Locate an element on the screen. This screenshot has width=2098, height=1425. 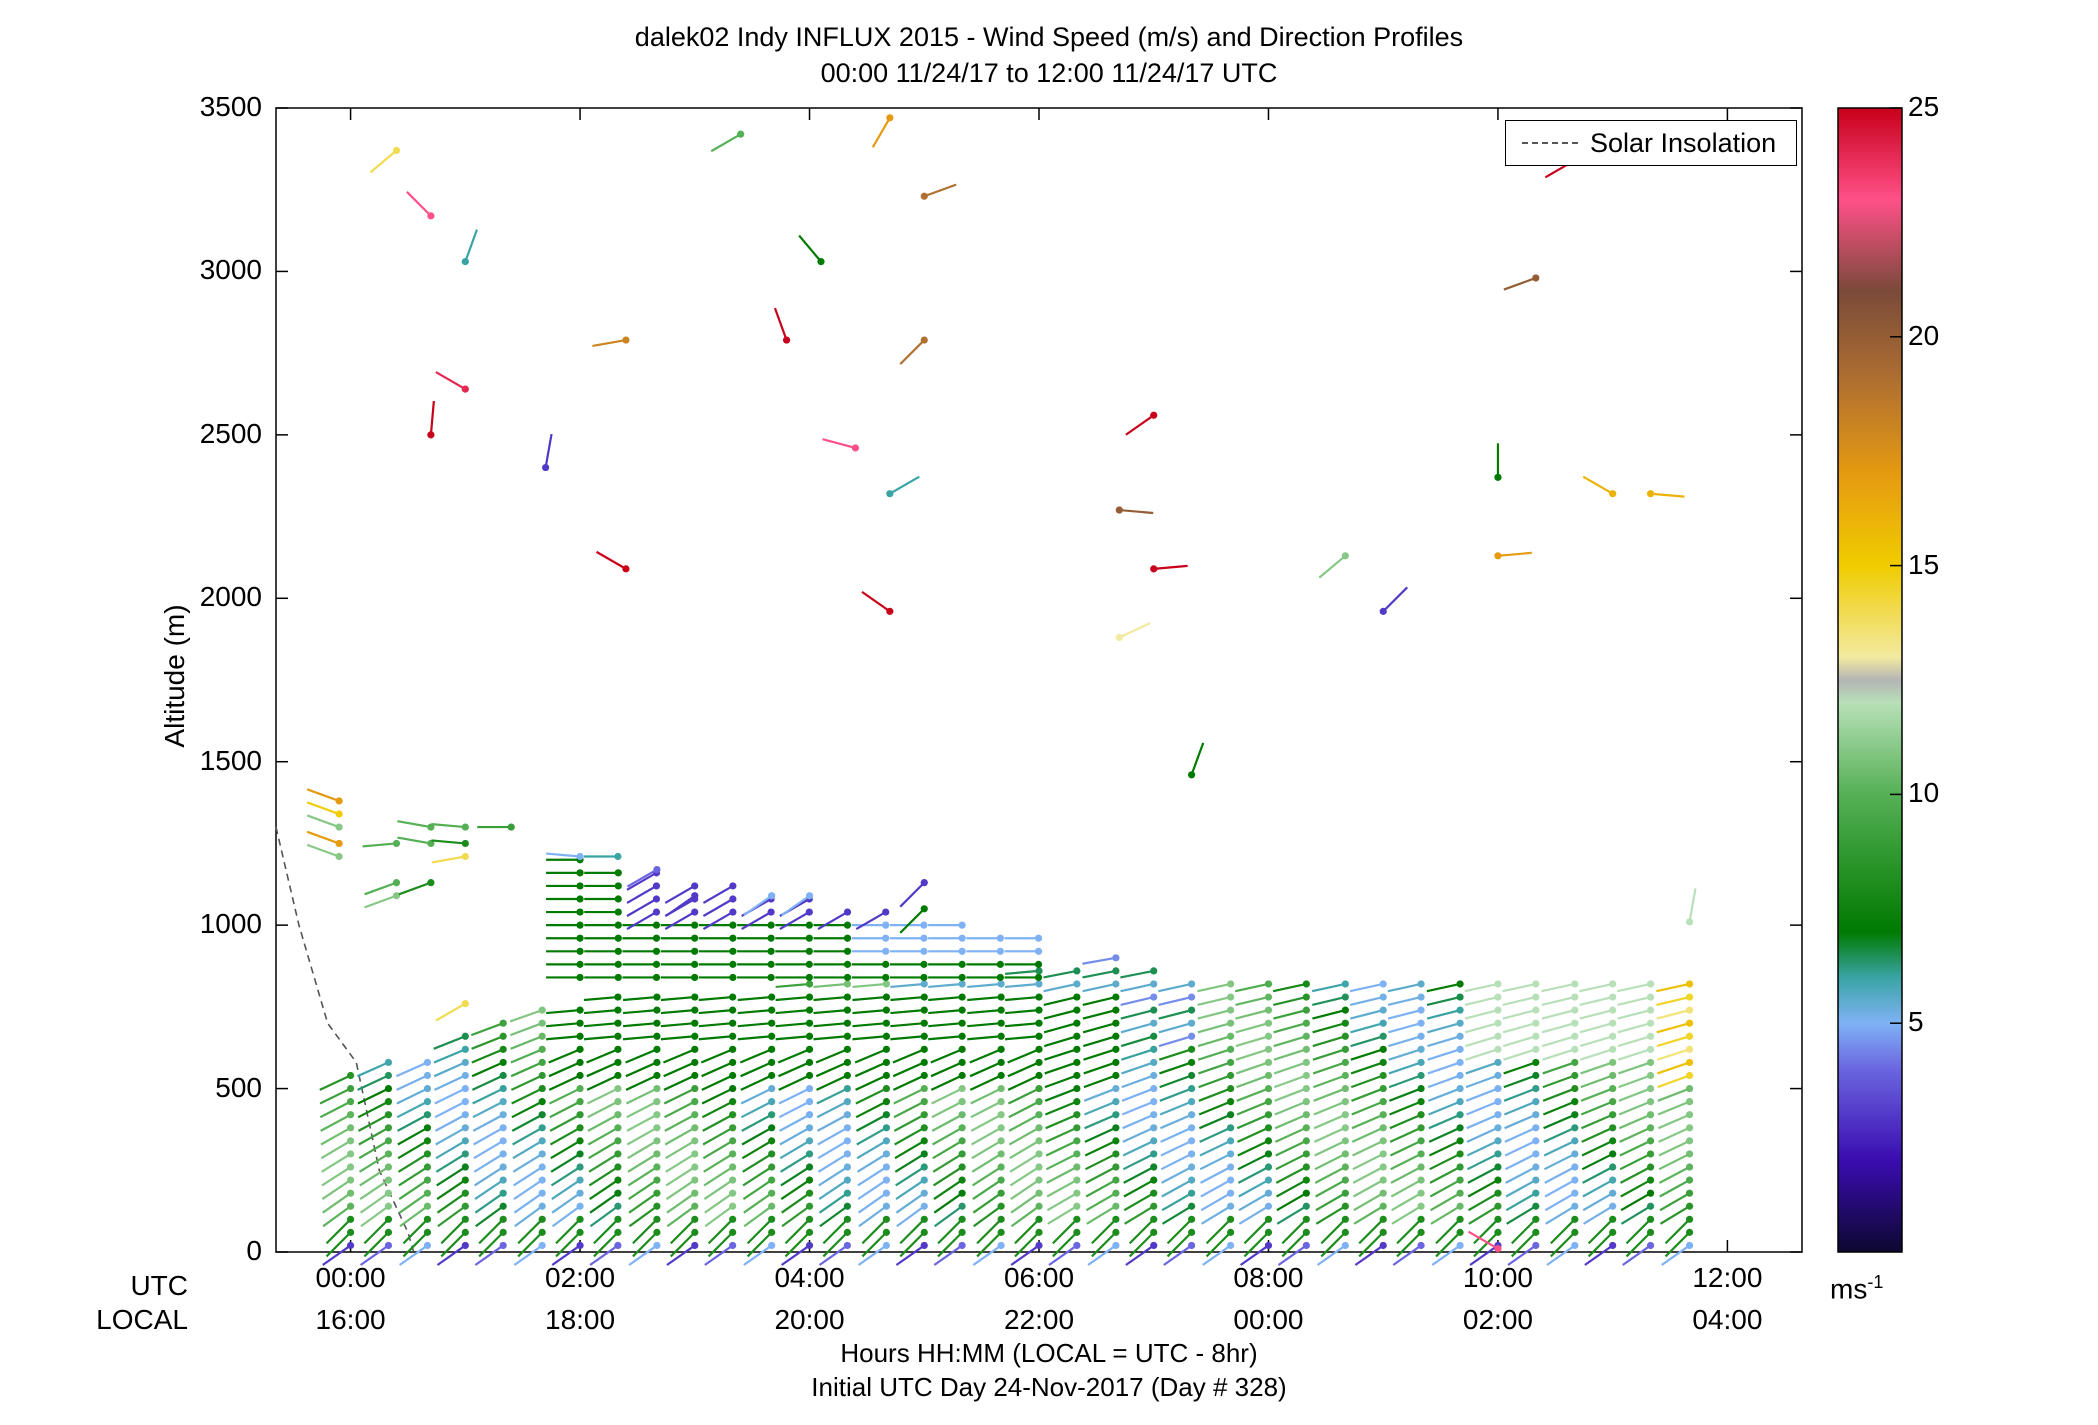
legend-label: Solar Insolation is located at coordinates (1683, 142).